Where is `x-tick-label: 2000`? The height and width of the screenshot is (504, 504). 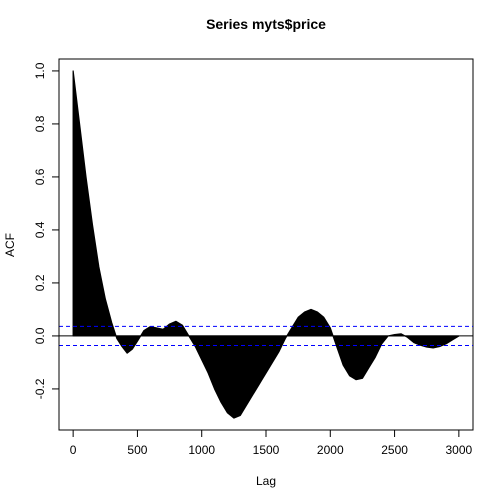 x-tick-label: 2000 is located at coordinates (330, 450).